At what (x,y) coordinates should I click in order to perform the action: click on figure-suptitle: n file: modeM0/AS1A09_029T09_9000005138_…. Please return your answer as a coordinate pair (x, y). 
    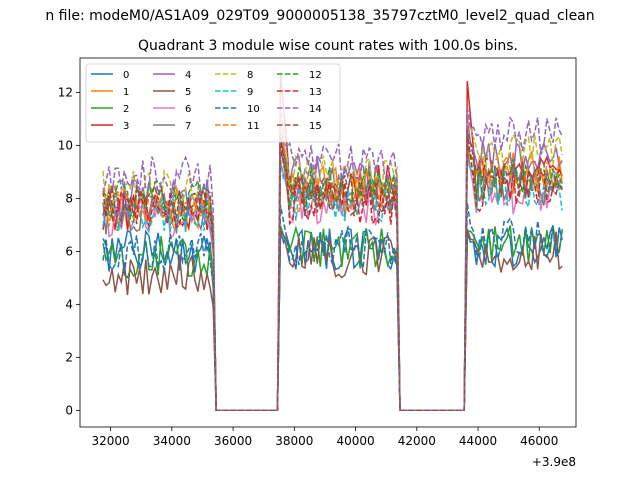
    Looking at the image, I should click on (320, 16).